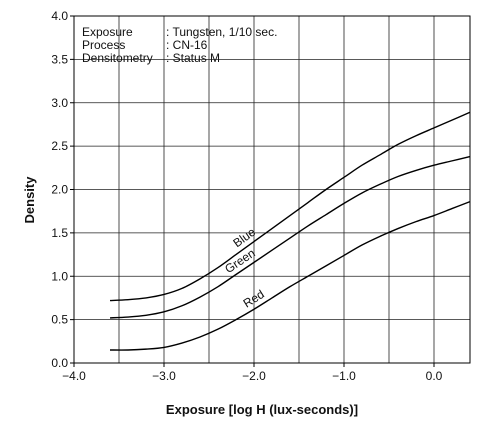  I want to click on y-tick-label: 2.0, so click(59, 190).